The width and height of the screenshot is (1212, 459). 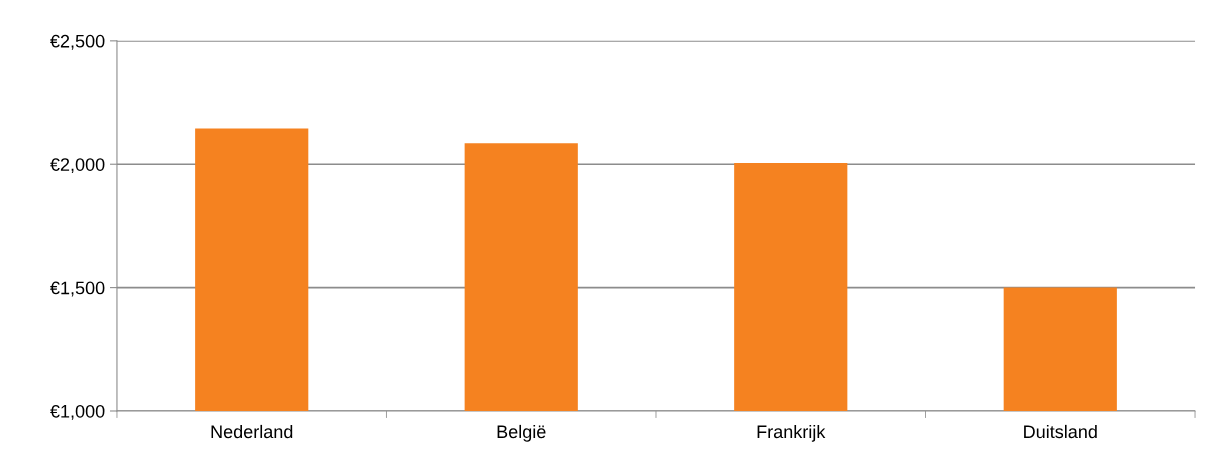 I want to click on x-tick-label: Duitsland, so click(x=1060, y=431).